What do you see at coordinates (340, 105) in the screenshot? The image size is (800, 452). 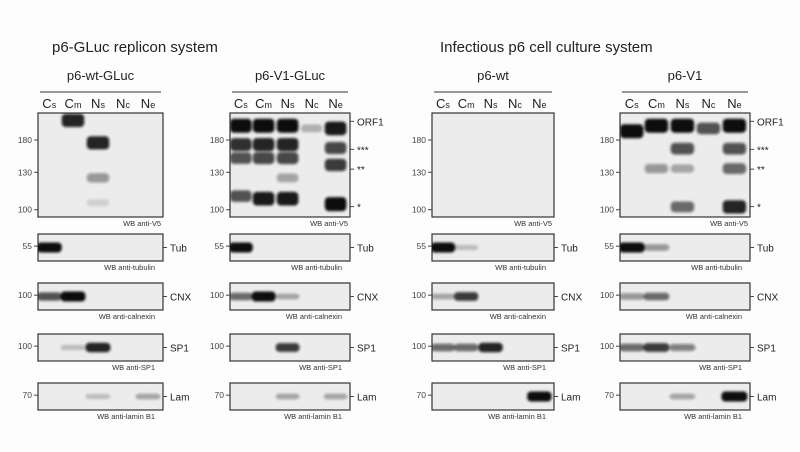 I see `lane-subscript: e` at bounding box center [340, 105].